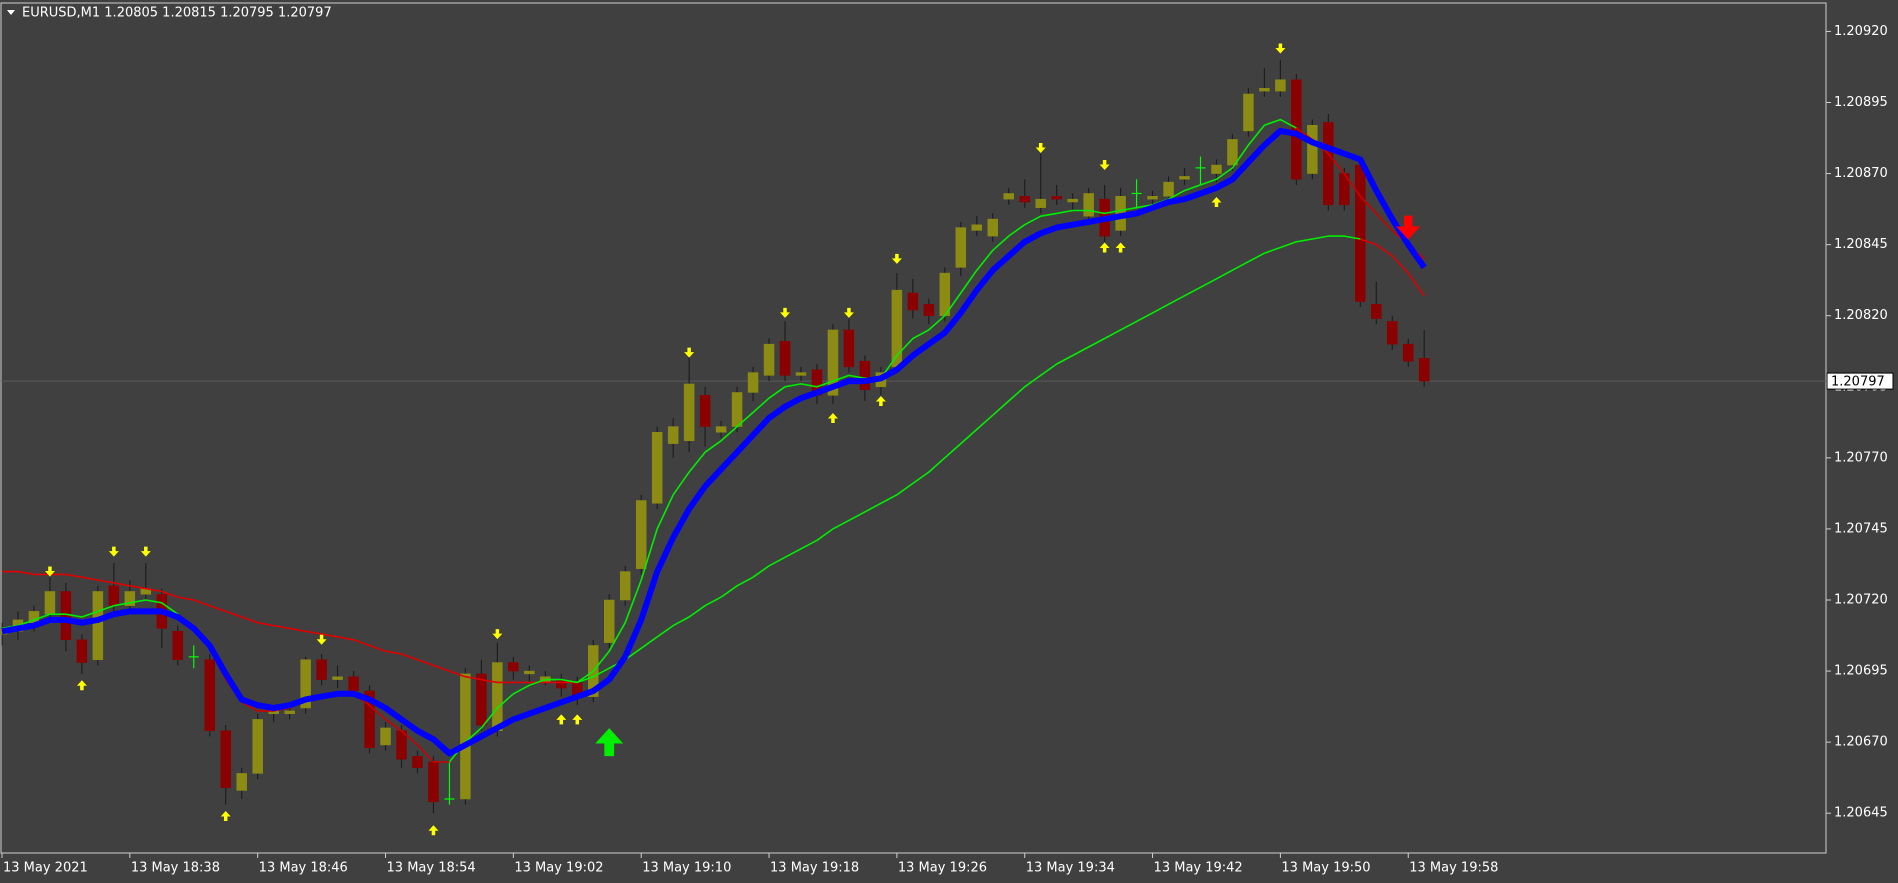  Describe the element at coordinates (45, 868) in the screenshot. I see `x-tick-label: 13 May 2021` at that location.